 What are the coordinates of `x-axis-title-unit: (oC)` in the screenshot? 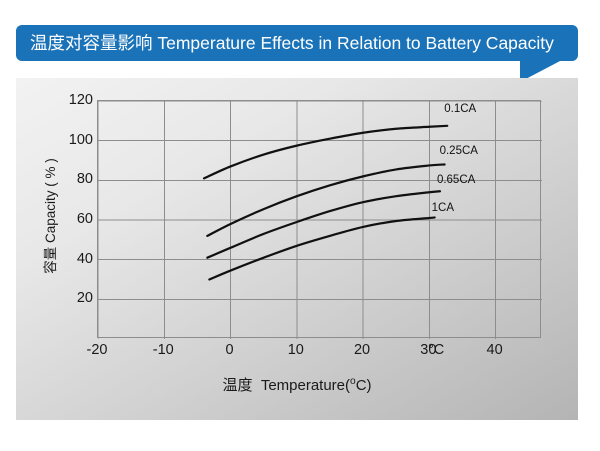 It's located at (358, 385).